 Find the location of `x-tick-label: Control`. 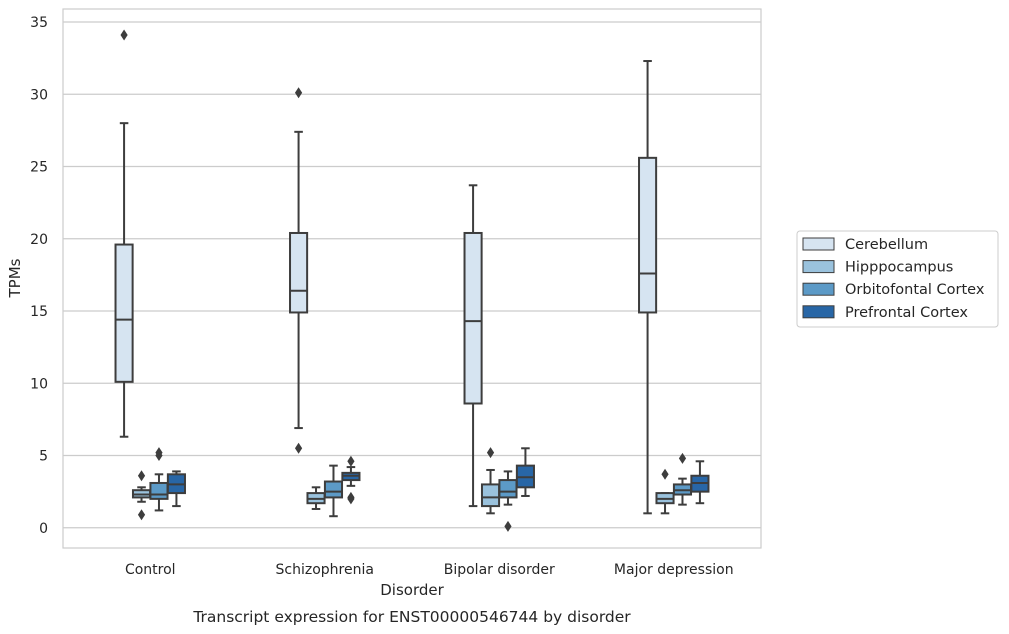

x-tick-label: Control is located at coordinates (150, 570).